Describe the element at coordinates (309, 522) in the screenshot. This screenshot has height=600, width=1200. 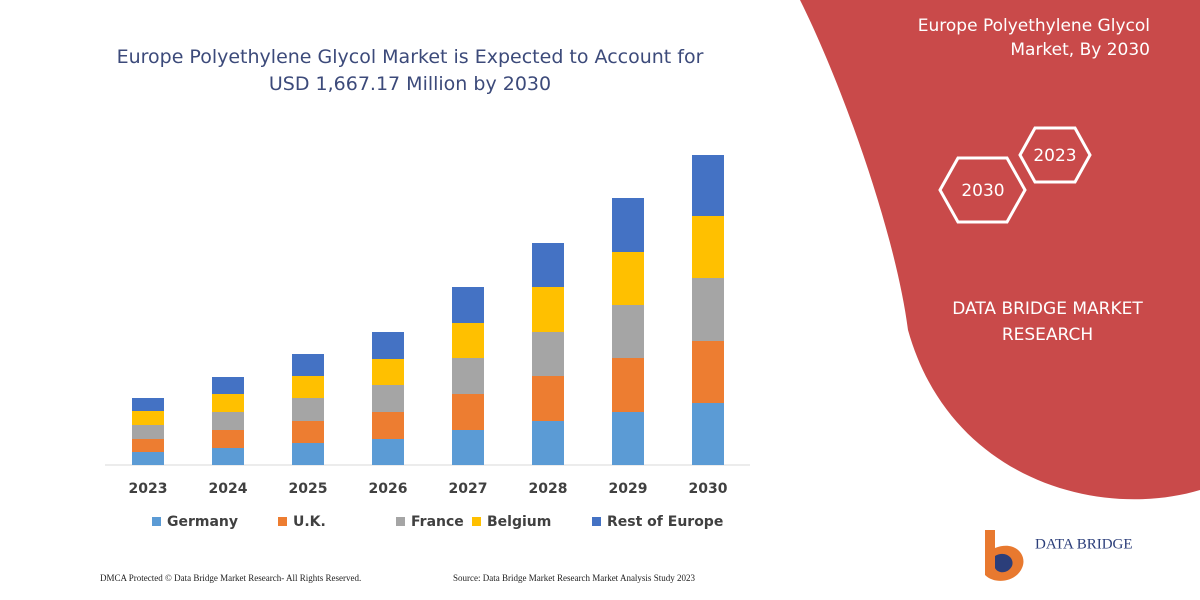
I see `legend-label: U.K.` at that location.